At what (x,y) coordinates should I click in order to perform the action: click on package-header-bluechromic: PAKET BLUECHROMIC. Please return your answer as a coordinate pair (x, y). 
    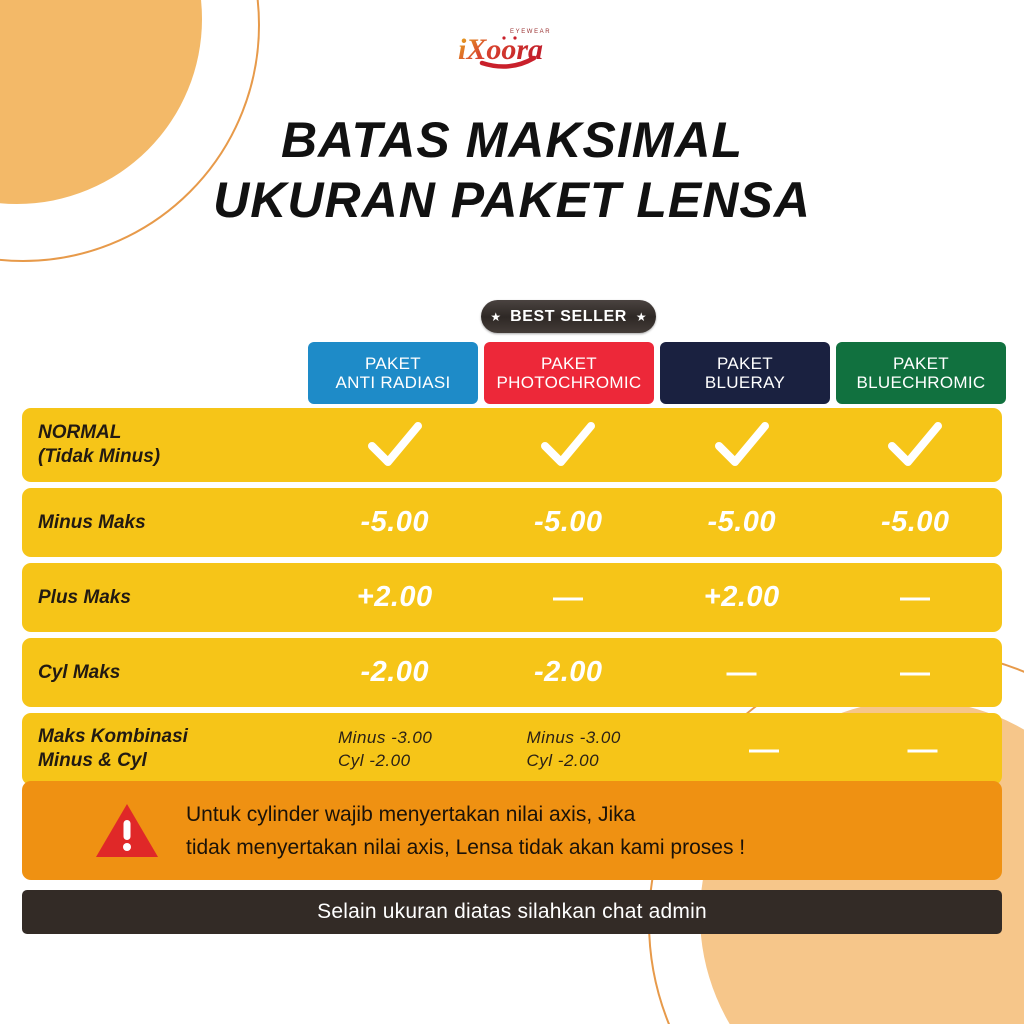
    Looking at the image, I should click on (921, 373).